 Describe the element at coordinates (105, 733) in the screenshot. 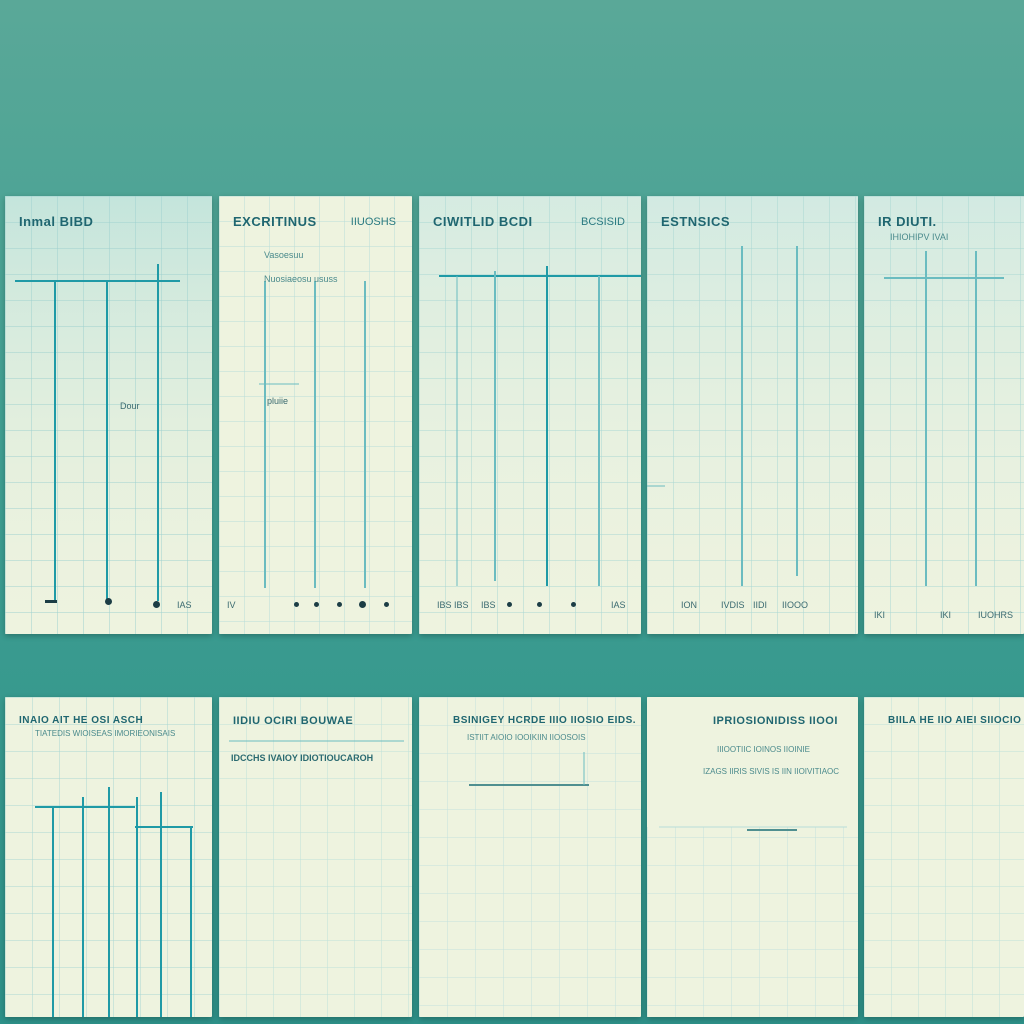

I see `sheet-sub-label: TIATEDIS WIOISEAS IMORIEONISAIS` at that location.